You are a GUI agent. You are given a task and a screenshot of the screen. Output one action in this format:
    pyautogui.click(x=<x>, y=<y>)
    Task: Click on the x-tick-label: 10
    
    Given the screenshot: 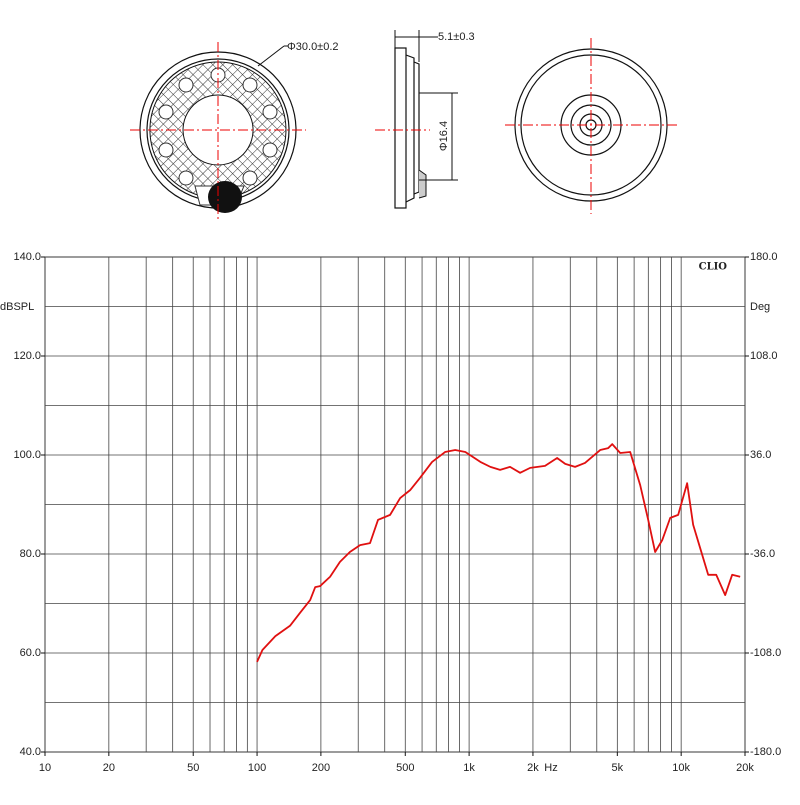 What is the action you would take?
    pyautogui.click(x=45, y=768)
    